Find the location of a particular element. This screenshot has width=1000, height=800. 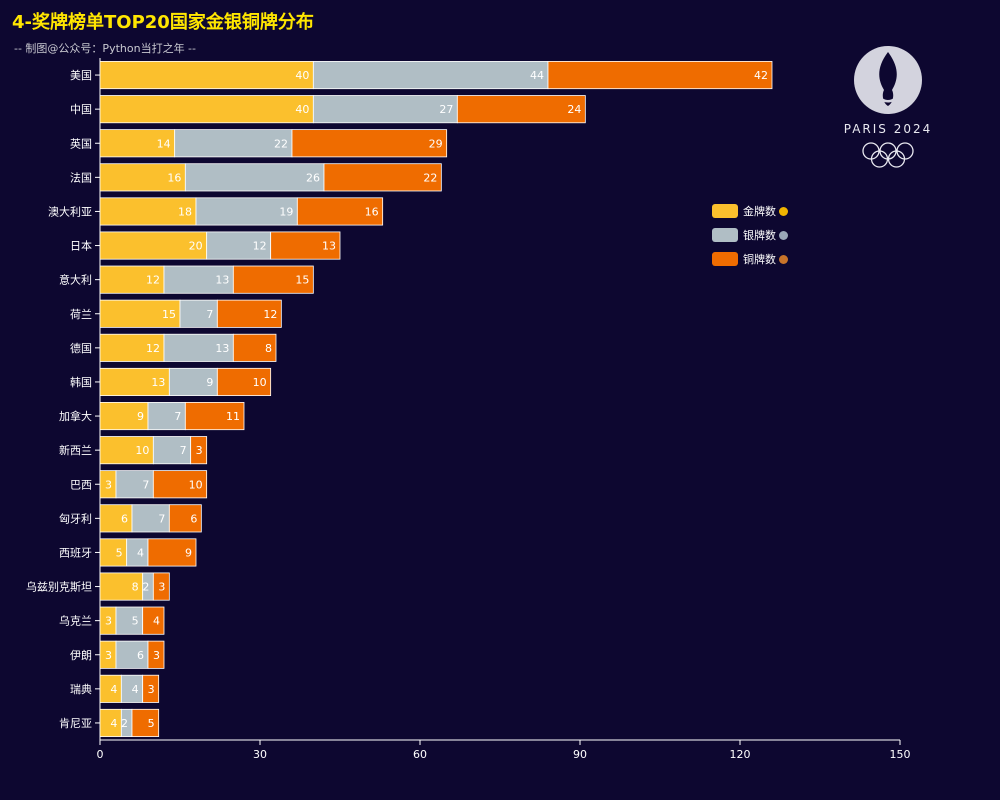

data-label: 42 is located at coordinates (761, 75).